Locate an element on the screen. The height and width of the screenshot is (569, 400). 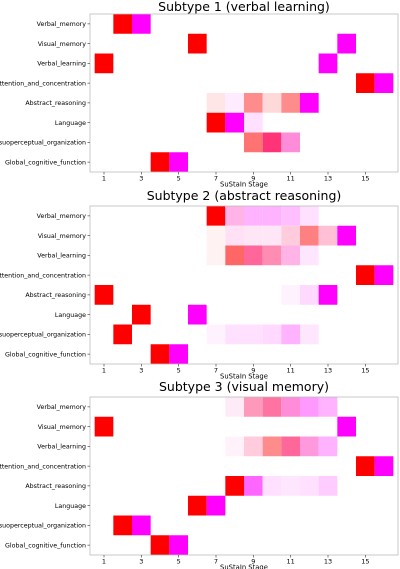
x-tick-label: 3 is located at coordinates (141, 371).